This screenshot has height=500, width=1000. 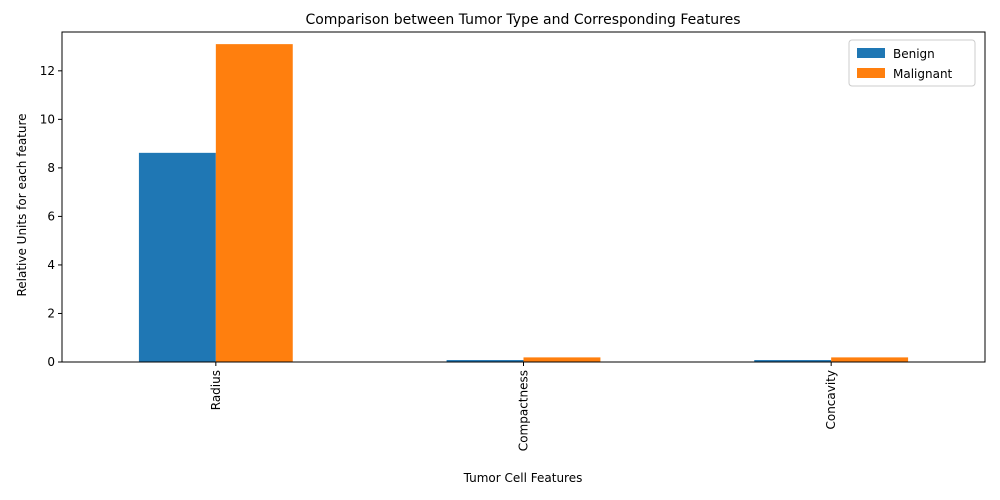 I want to click on legend: Benign Malignant, so click(x=912, y=63).